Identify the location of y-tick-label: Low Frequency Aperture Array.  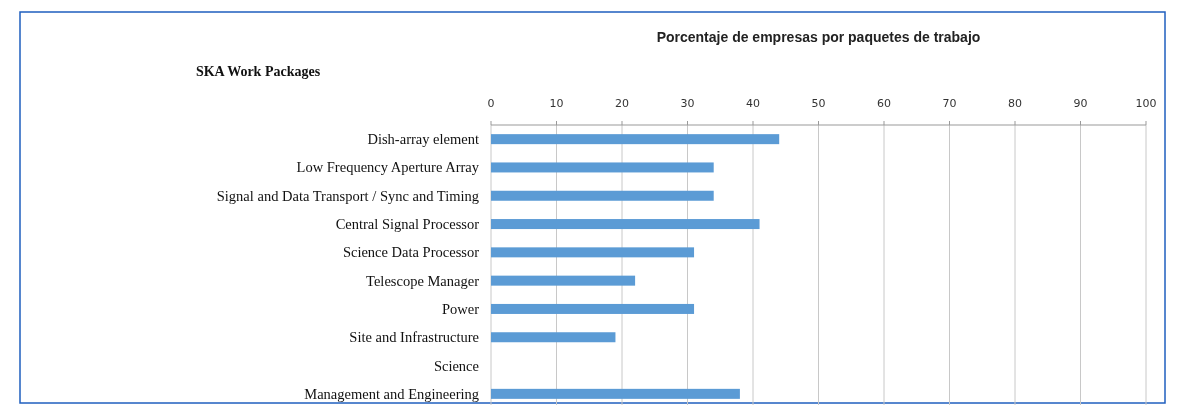
(388, 167).